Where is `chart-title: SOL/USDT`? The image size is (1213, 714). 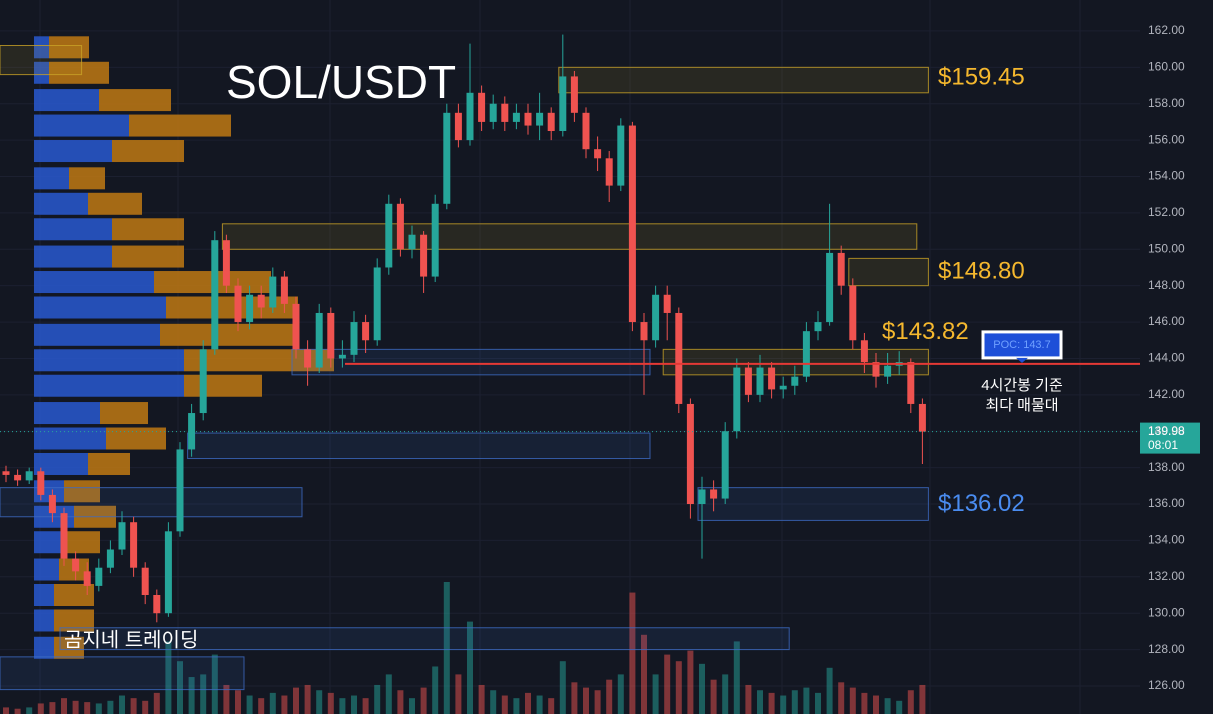
chart-title: SOL/USDT is located at coordinates (341, 82).